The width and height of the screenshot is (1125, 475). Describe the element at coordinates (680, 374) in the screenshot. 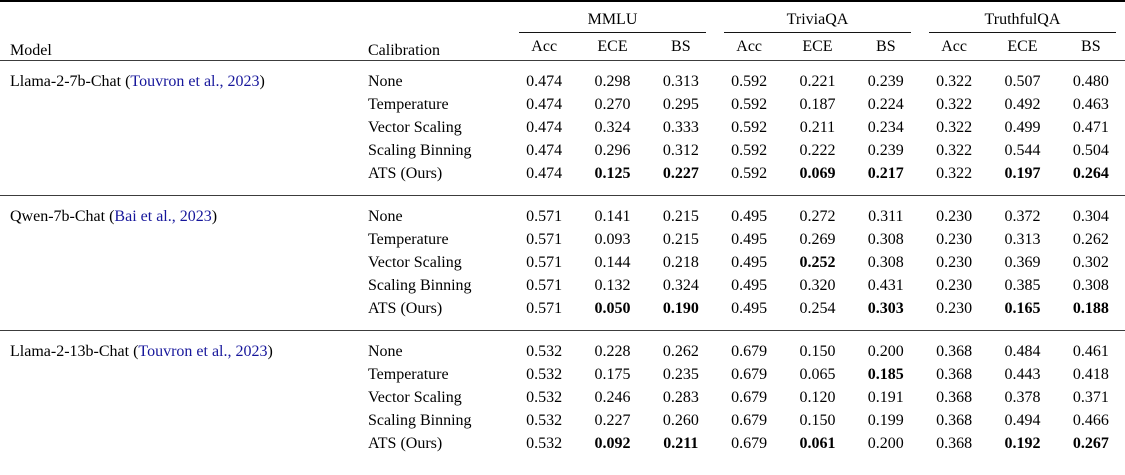

I see `metric-value-cell: 0.235` at that location.